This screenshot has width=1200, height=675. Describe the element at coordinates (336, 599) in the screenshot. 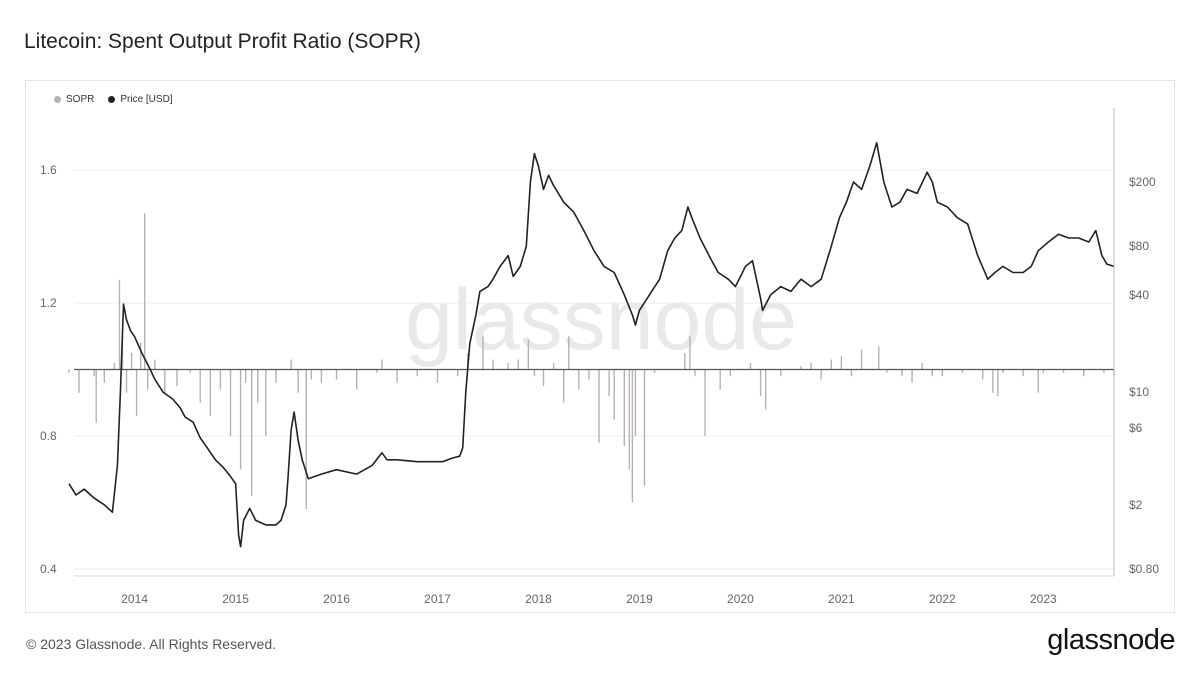

I see `x-tick-2016: 2016` at that location.